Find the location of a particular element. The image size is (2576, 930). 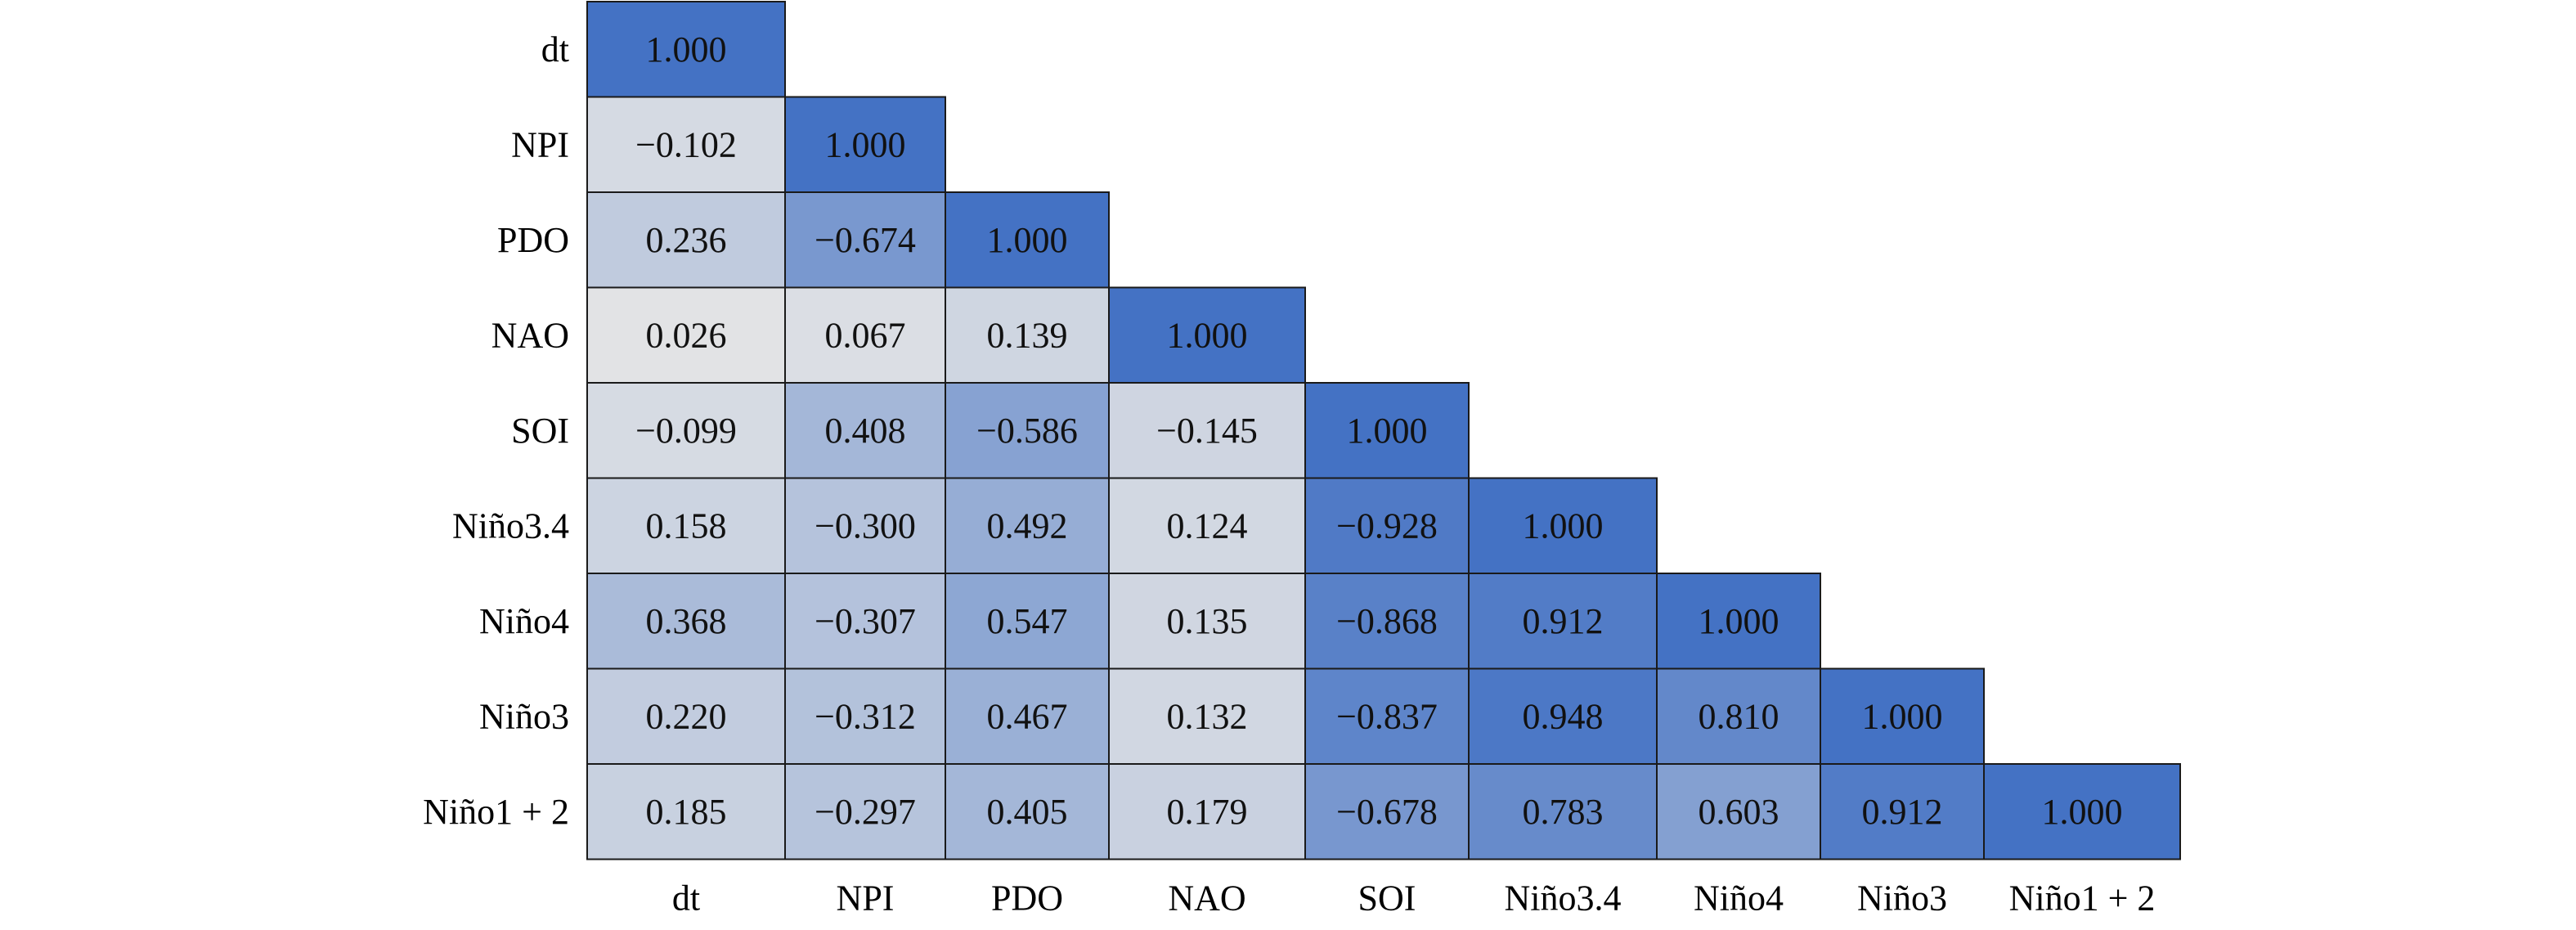

row-label: dt is located at coordinates (555, 49).